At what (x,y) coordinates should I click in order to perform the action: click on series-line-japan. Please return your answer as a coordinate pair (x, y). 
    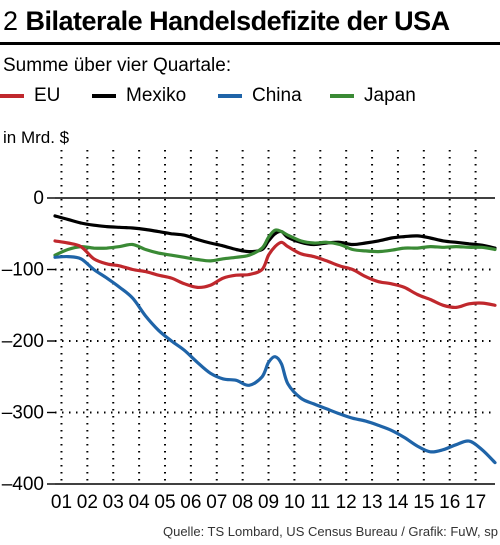
    Looking at the image, I should click on (275, 245).